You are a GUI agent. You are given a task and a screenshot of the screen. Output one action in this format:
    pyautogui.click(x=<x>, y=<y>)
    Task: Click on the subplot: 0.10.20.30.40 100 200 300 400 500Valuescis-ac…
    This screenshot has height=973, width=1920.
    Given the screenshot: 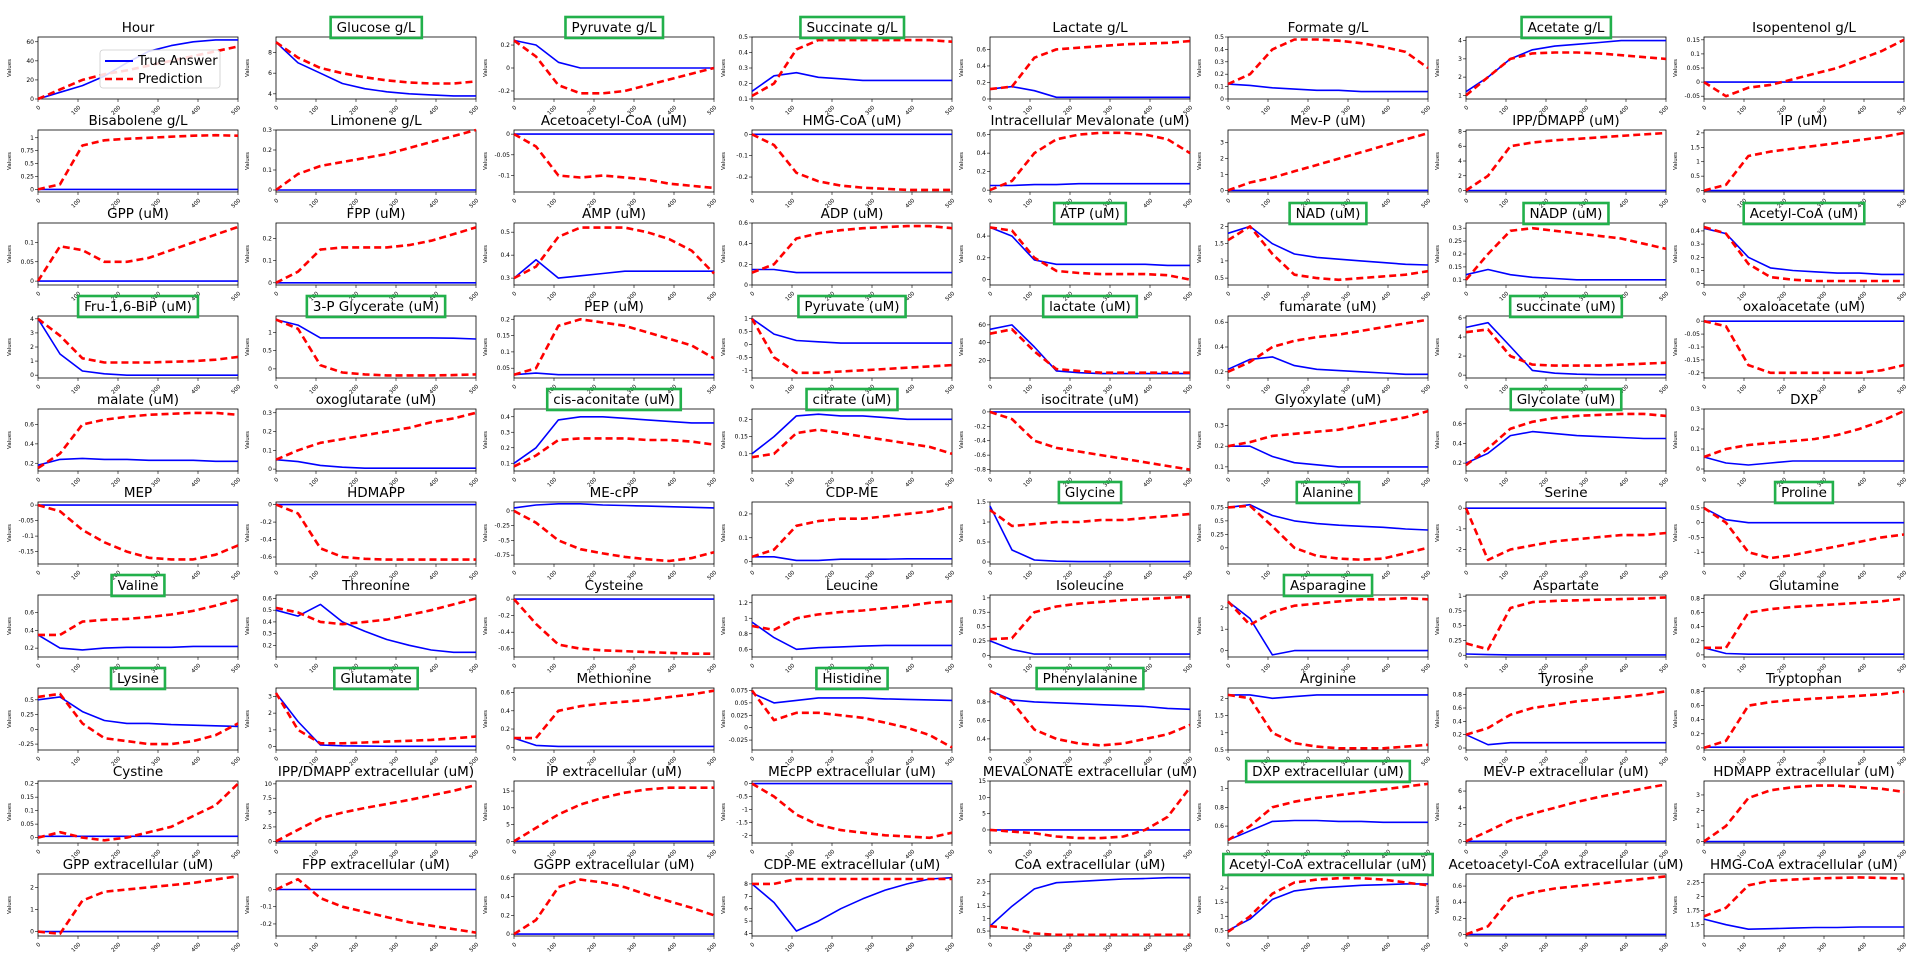 What is the action you would take?
    pyautogui.click(x=601, y=438)
    